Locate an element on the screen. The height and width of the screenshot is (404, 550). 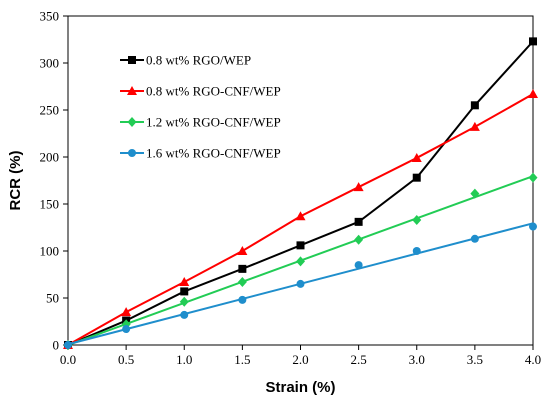
legend-item-2: 0.8 wt% RGO-CNF/WEP is located at coordinates (200, 91).